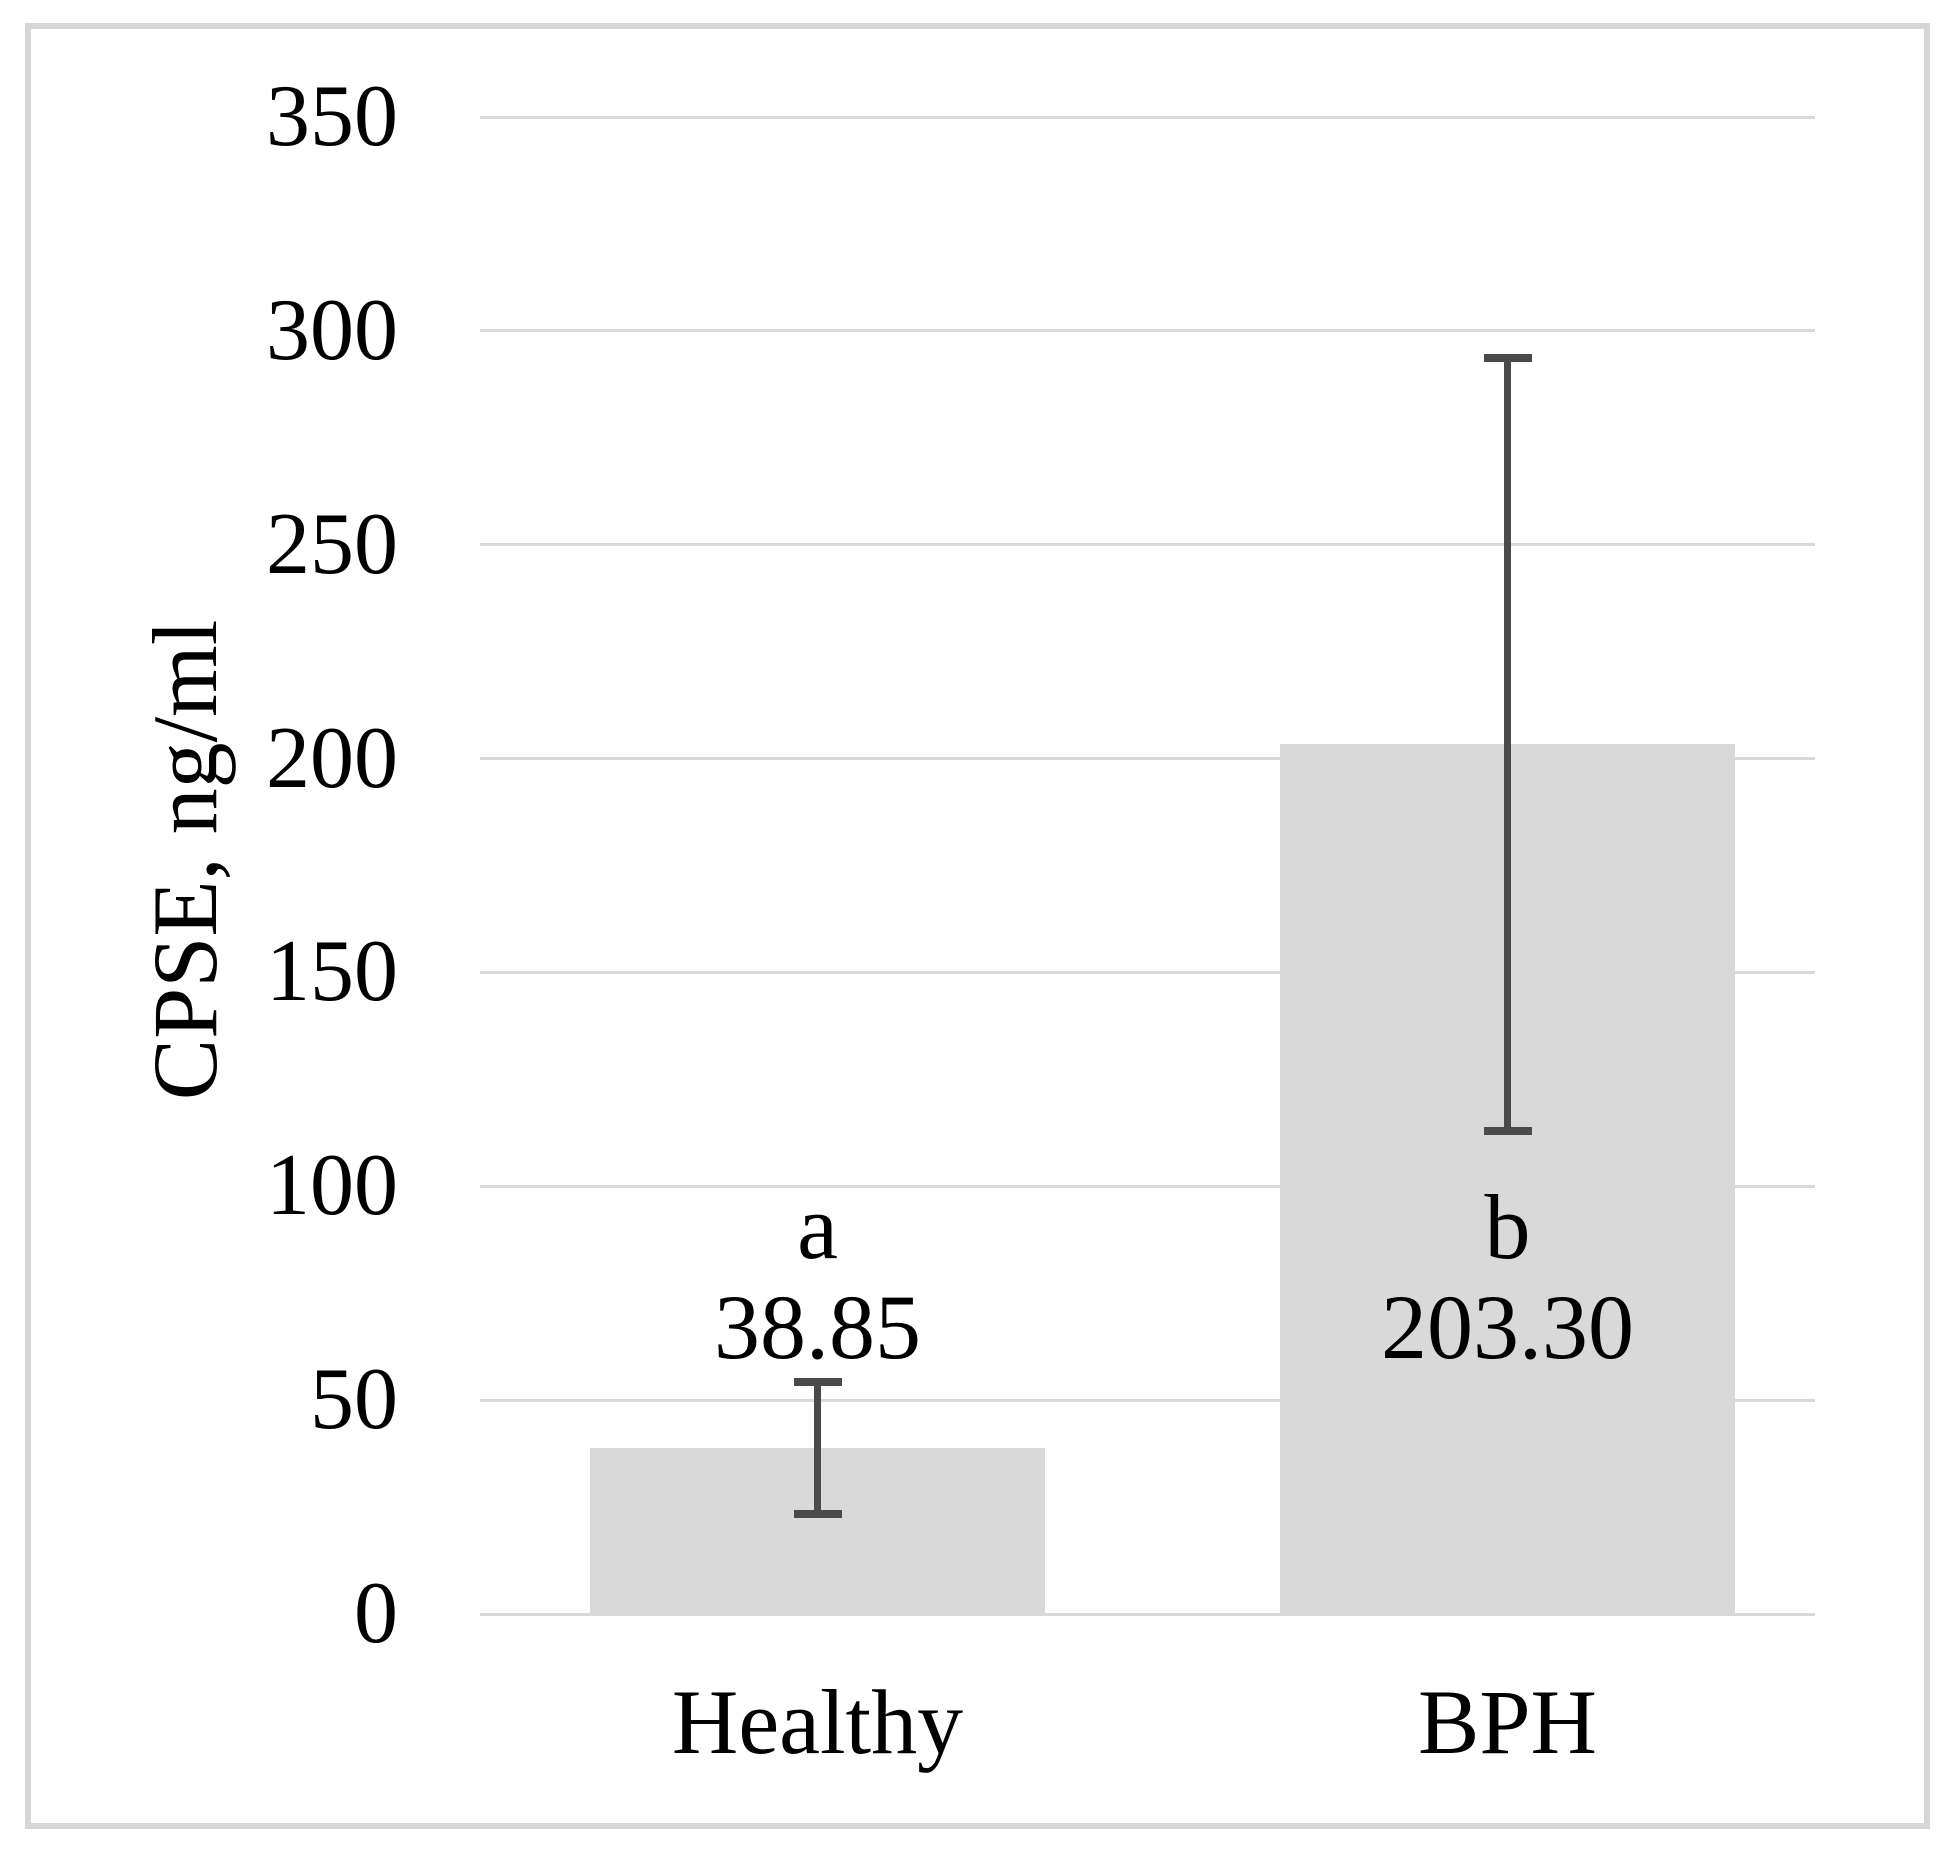 The width and height of the screenshot is (1957, 1853). I want to click on value-label: 203.30, so click(1507, 1327).